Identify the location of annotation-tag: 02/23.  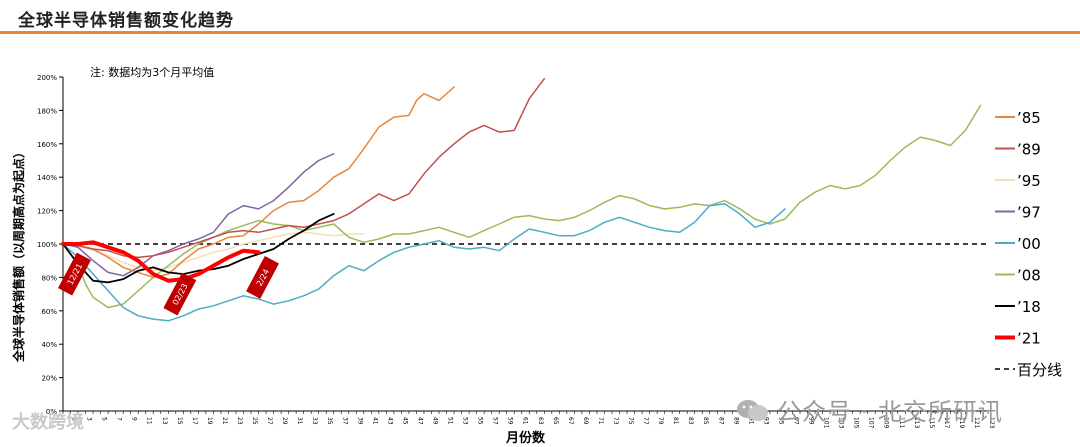
(180, 294).